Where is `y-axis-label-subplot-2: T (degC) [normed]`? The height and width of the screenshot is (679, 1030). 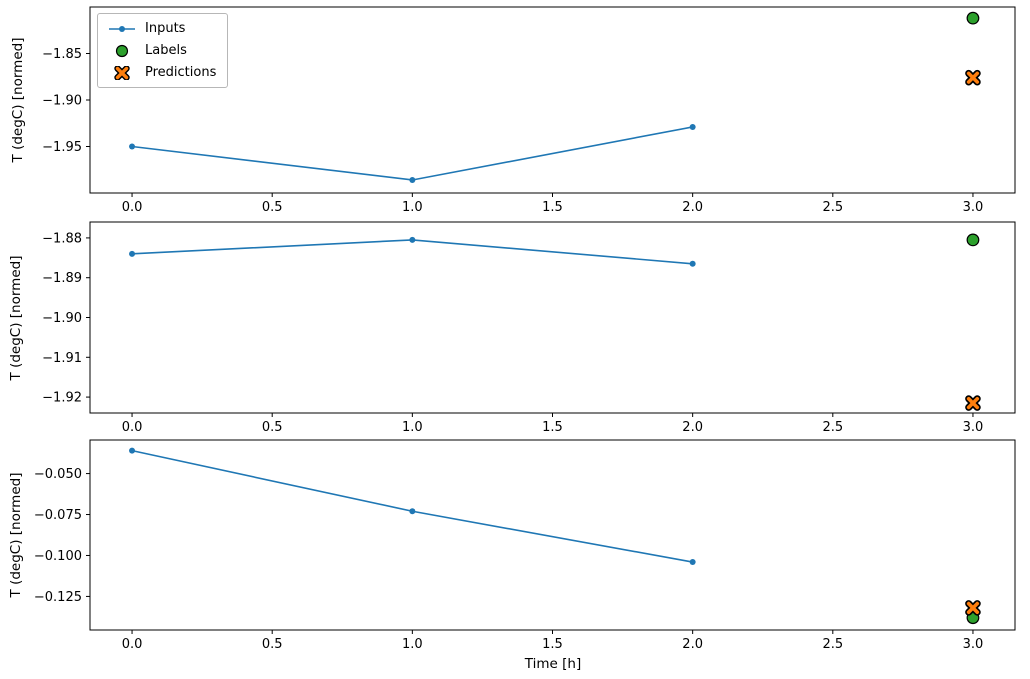
y-axis-label-subplot-2: T (degC) [normed] is located at coordinates (16, 318).